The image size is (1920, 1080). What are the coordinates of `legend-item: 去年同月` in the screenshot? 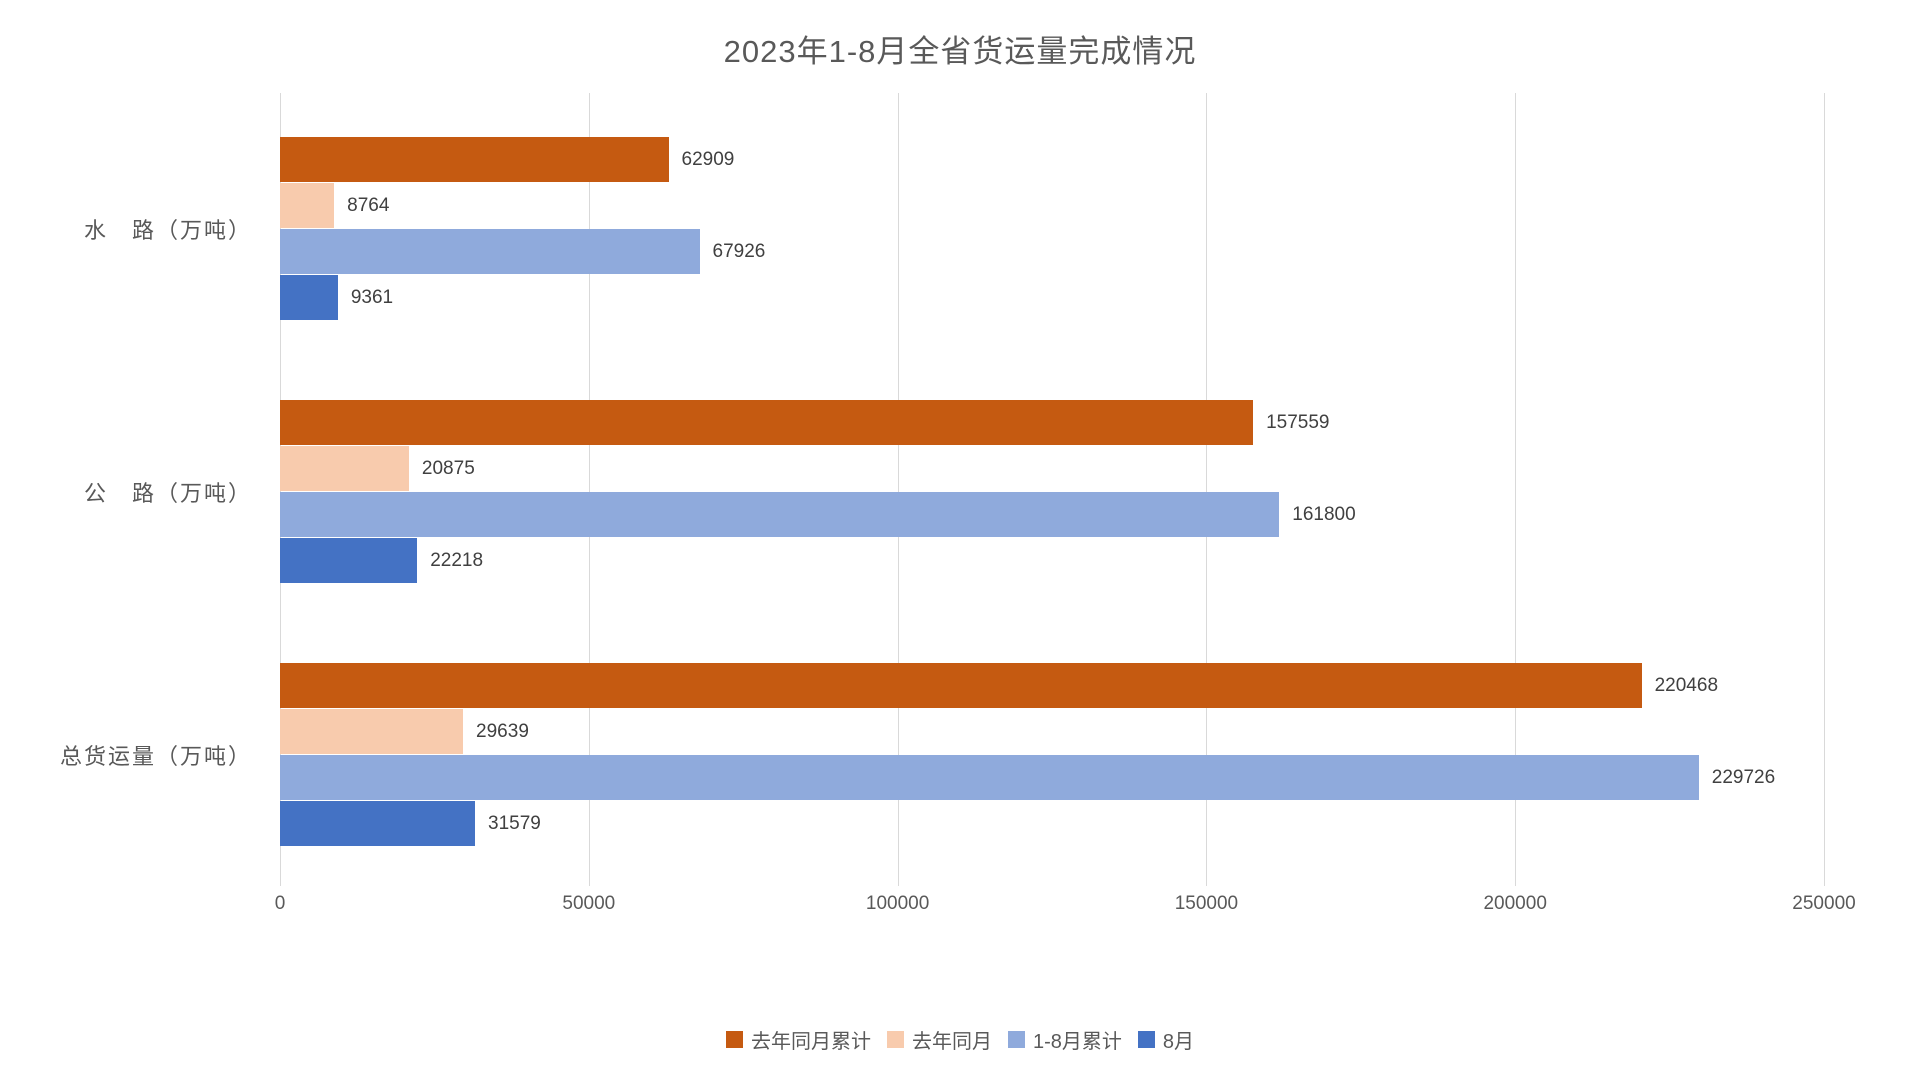 It's located at (939, 1039).